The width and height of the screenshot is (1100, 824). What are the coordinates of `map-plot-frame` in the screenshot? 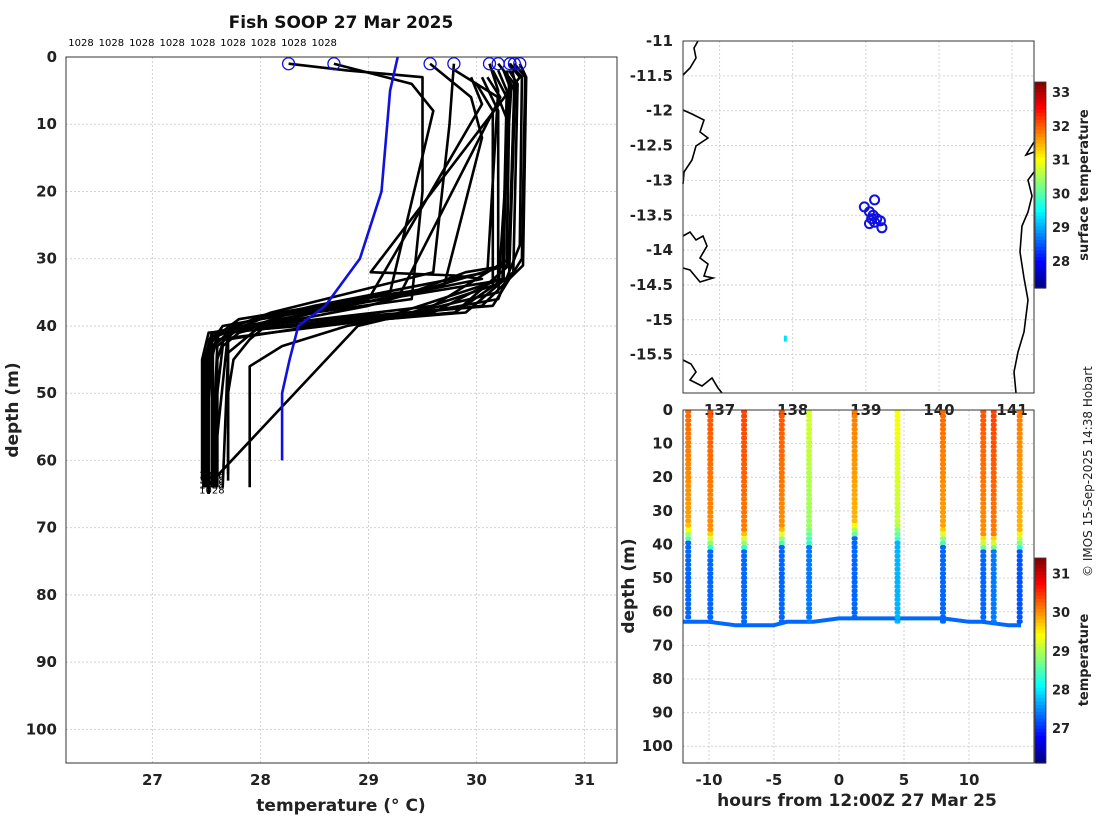 It's located at (858, 217).